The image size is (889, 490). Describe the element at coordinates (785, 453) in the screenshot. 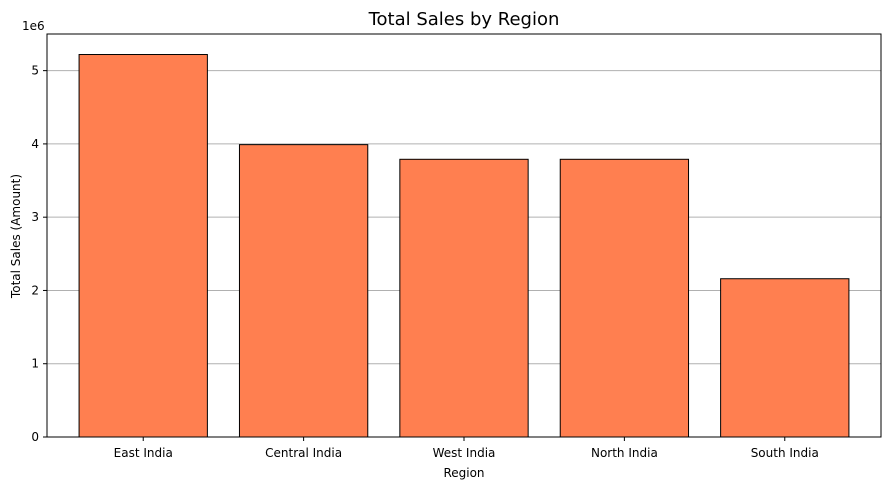

I see `x-tick-label: South India` at that location.